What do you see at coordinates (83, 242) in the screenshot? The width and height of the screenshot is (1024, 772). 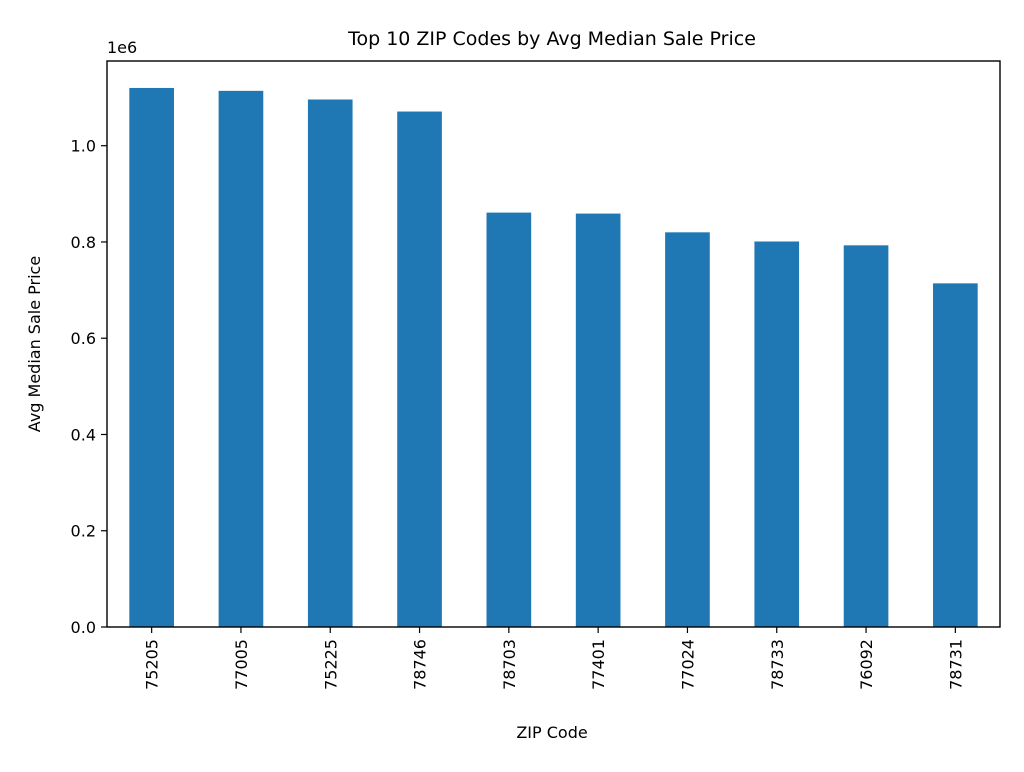 I see `y-tick-label: 0.8` at bounding box center [83, 242].